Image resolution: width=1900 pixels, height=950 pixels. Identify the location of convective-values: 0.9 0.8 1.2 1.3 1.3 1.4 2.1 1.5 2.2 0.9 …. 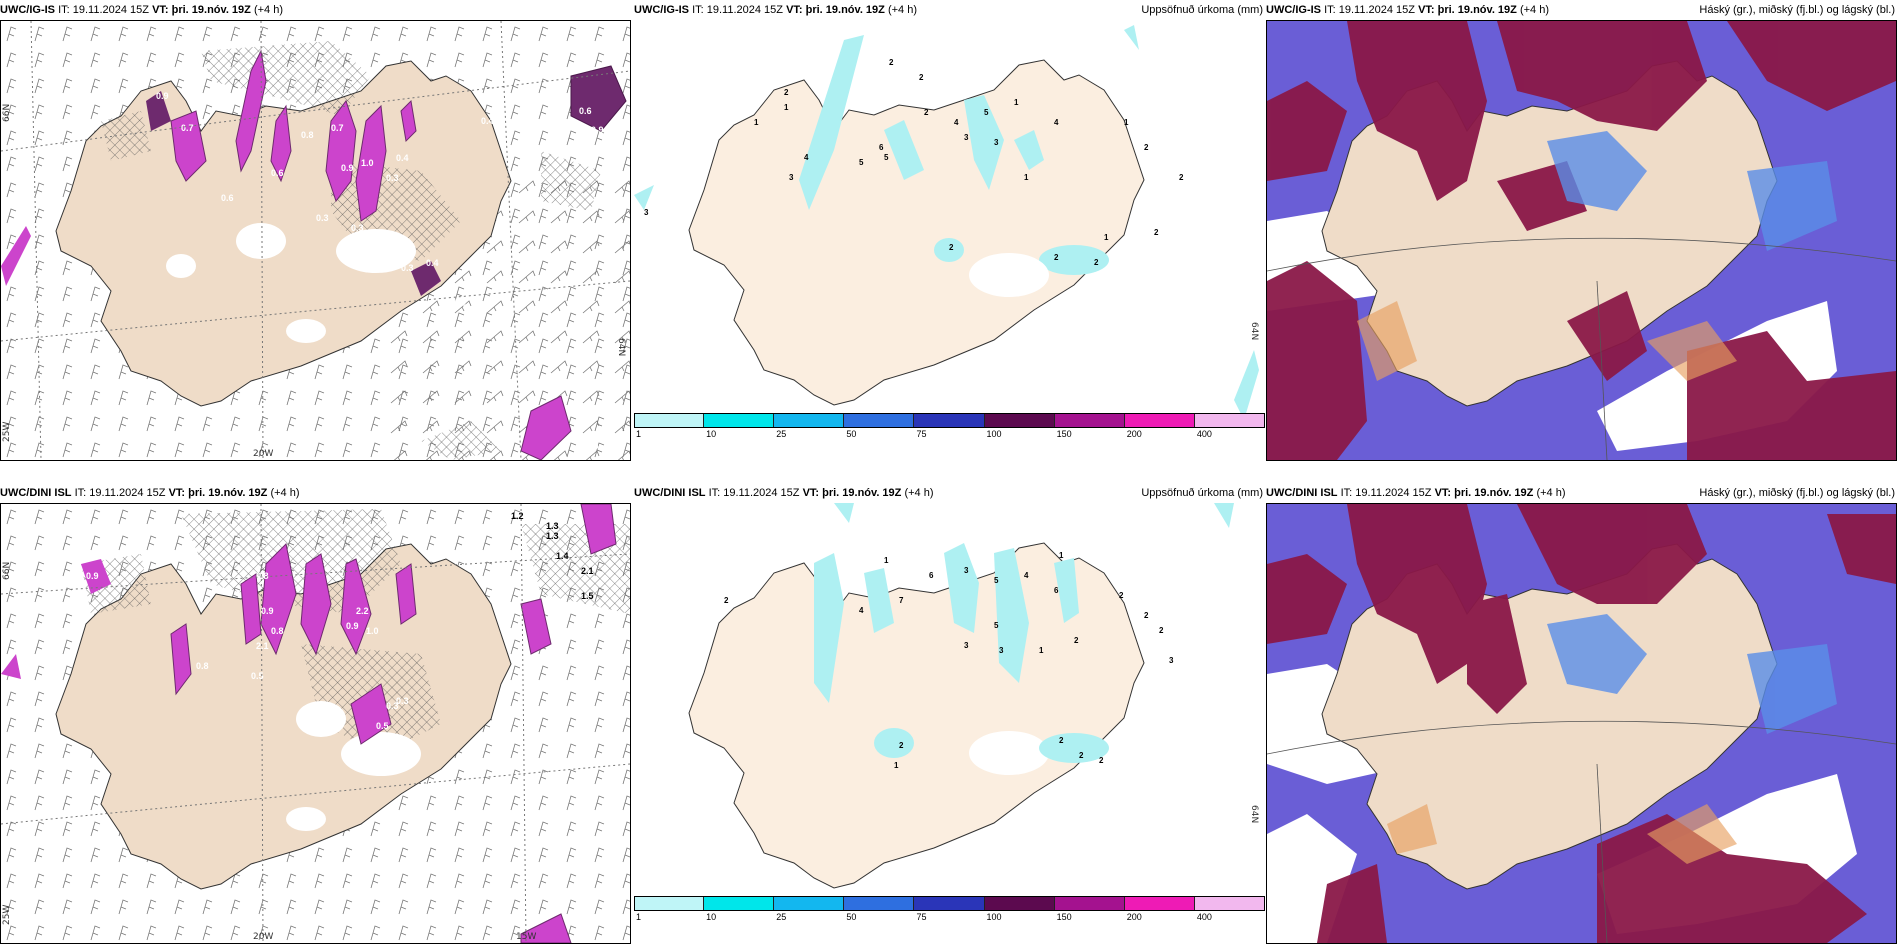
(340, 621).